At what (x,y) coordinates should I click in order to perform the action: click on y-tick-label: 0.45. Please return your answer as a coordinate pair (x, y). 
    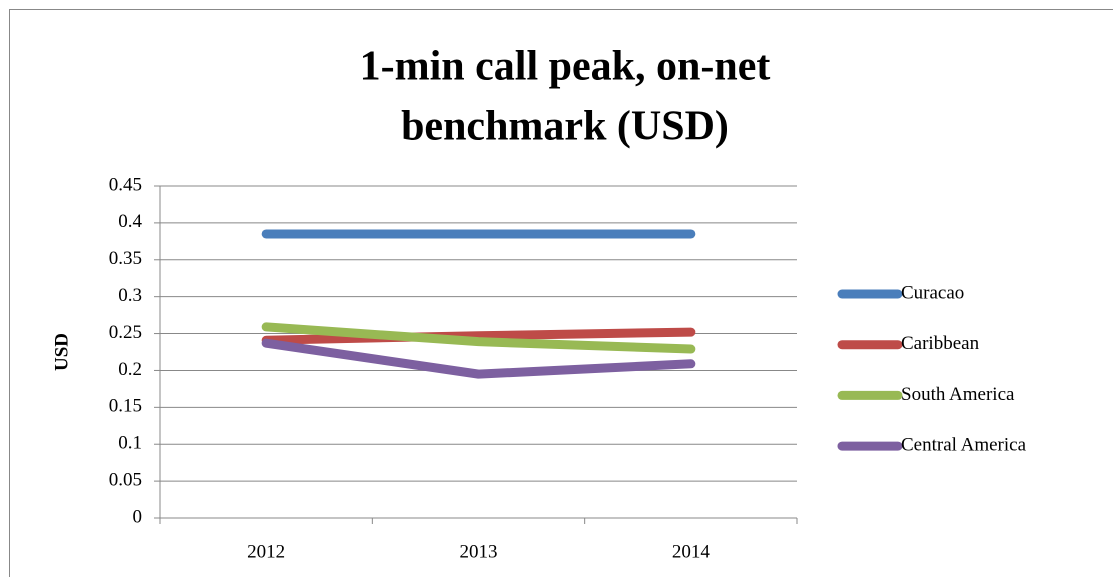
    Looking at the image, I should click on (125, 184).